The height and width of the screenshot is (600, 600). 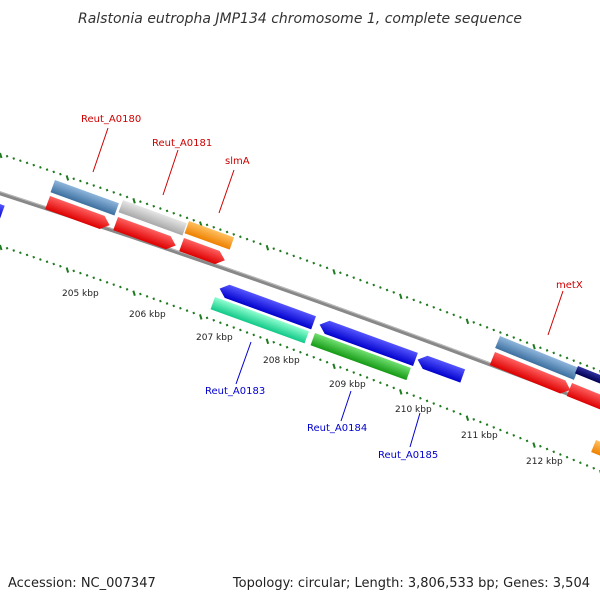 What do you see at coordinates (587, 375) in the screenshot?
I see `gene-metx-navy` at bounding box center [587, 375].